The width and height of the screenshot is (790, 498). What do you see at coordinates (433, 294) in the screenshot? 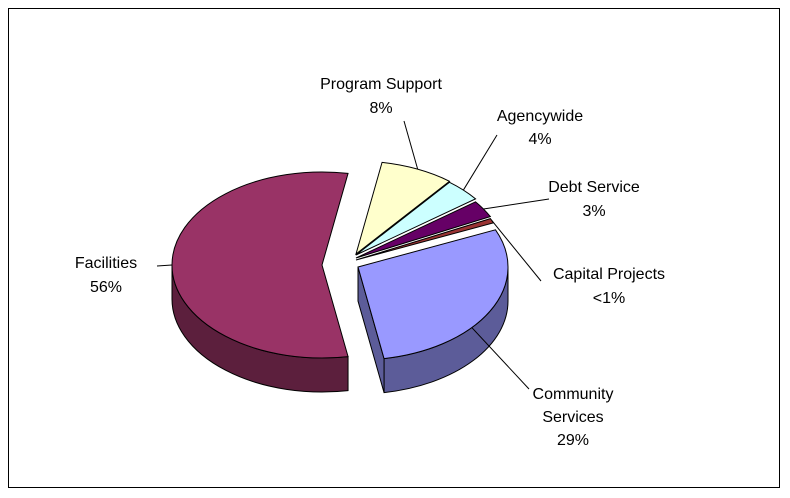
I see `slice-community-services` at bounding box center [433, 294].